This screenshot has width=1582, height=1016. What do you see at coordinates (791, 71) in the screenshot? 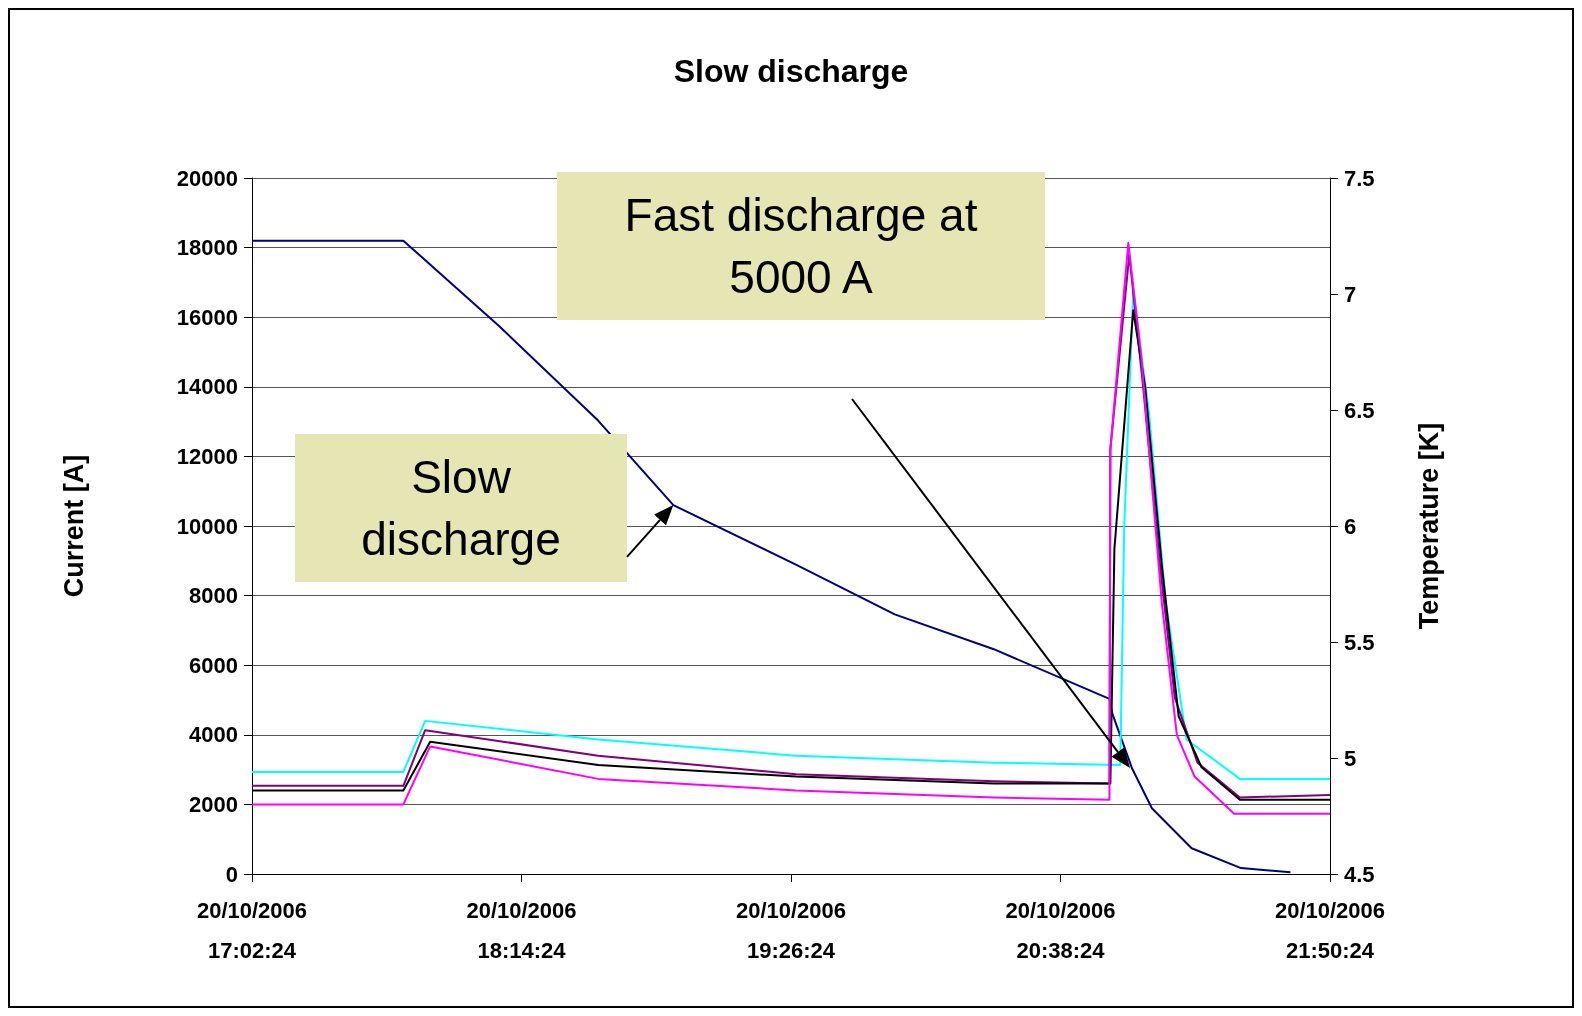
I see `chart-title: Slow discharge` at bounding box center [791, 71].